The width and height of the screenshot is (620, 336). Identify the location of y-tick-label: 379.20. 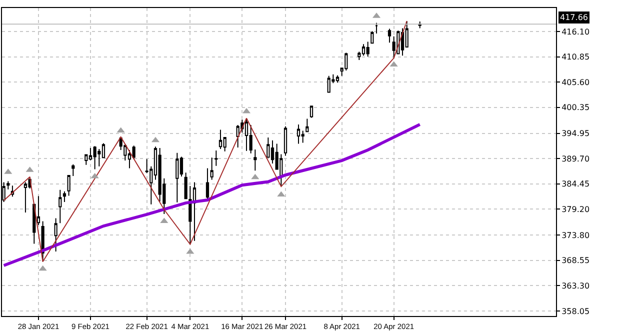
(576, 209).